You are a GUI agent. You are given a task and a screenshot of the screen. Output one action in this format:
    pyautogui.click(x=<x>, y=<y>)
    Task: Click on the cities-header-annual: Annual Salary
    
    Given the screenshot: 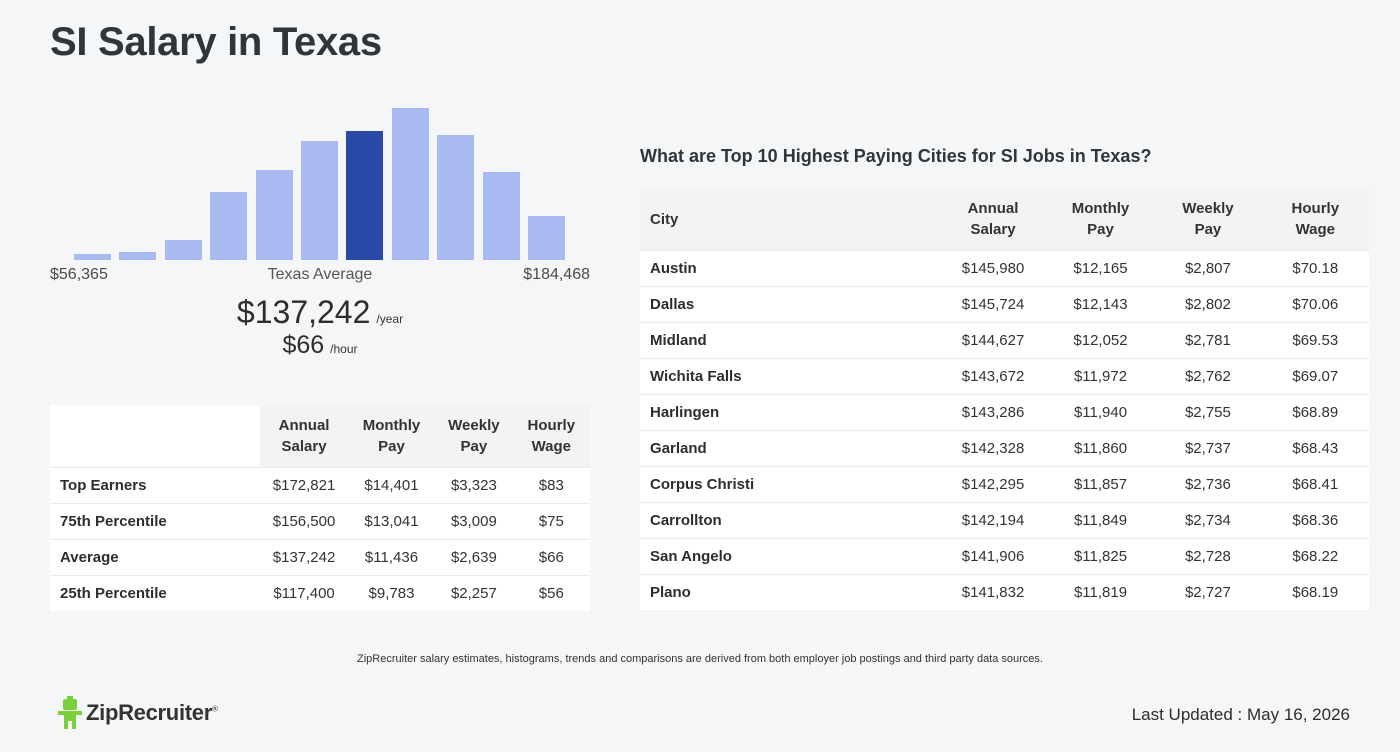 What is the action you would take?
    pyautogui.click(x=993, y=219)
    